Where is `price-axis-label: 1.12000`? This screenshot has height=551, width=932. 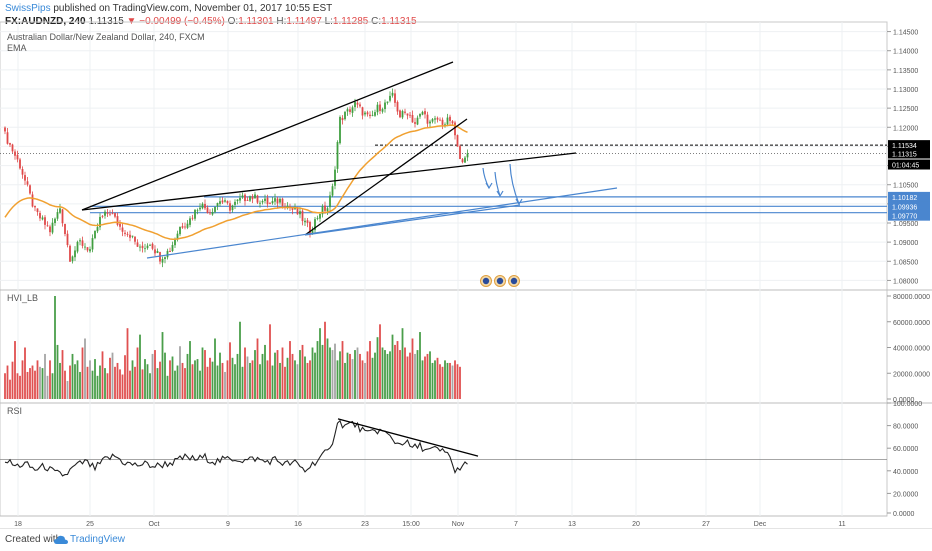 price-axis-label: 1.12000 is located at coordinates (905, 128).